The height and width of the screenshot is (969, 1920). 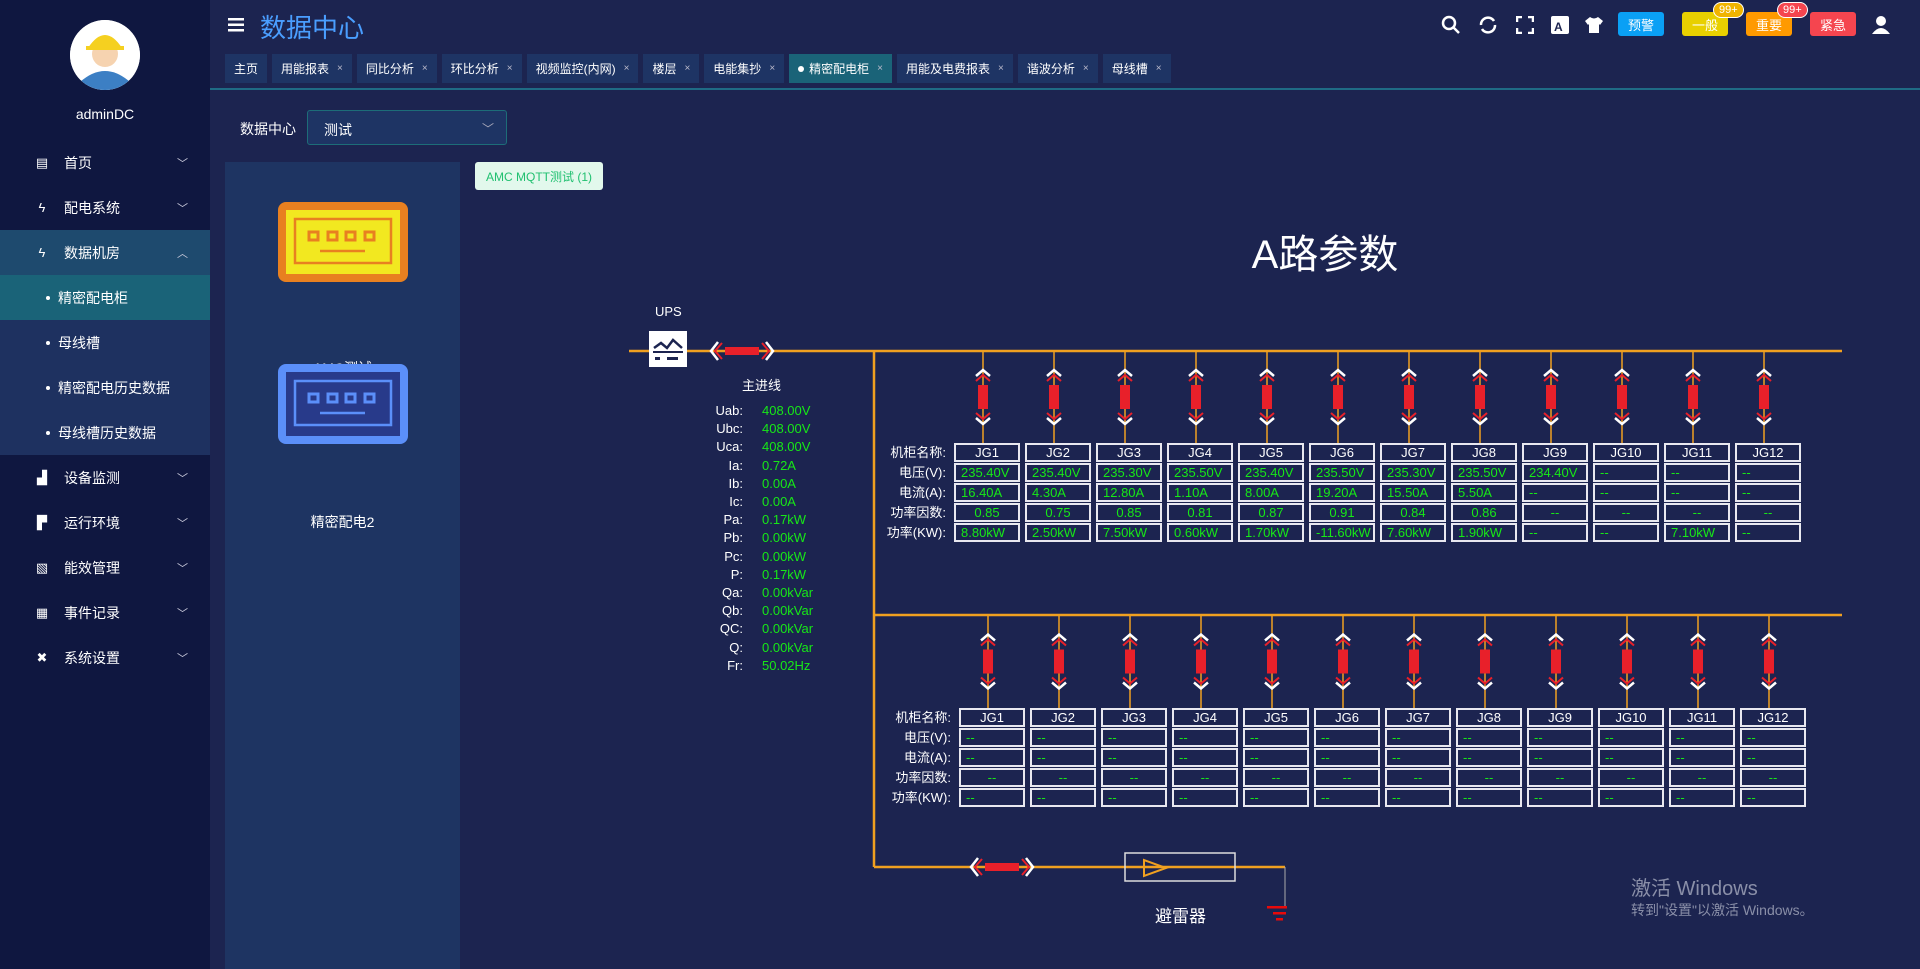 What do you see at coordinates (105, 252) in the screenshot?
I see `sidebar-item-2: ϟ 数据机房 ︿` at bounding box center [105, 252].